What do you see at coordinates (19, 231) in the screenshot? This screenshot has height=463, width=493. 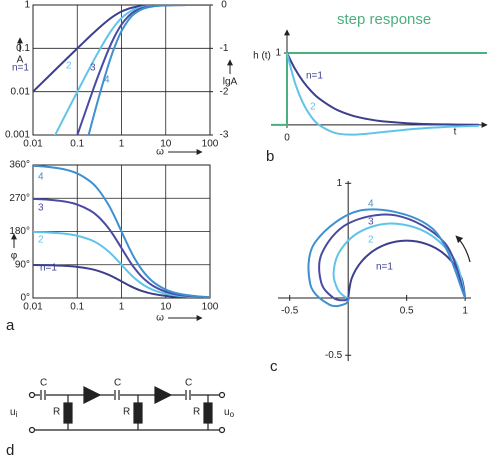 I see `y-tick-label: 180°` at bounding box center [19, 231].